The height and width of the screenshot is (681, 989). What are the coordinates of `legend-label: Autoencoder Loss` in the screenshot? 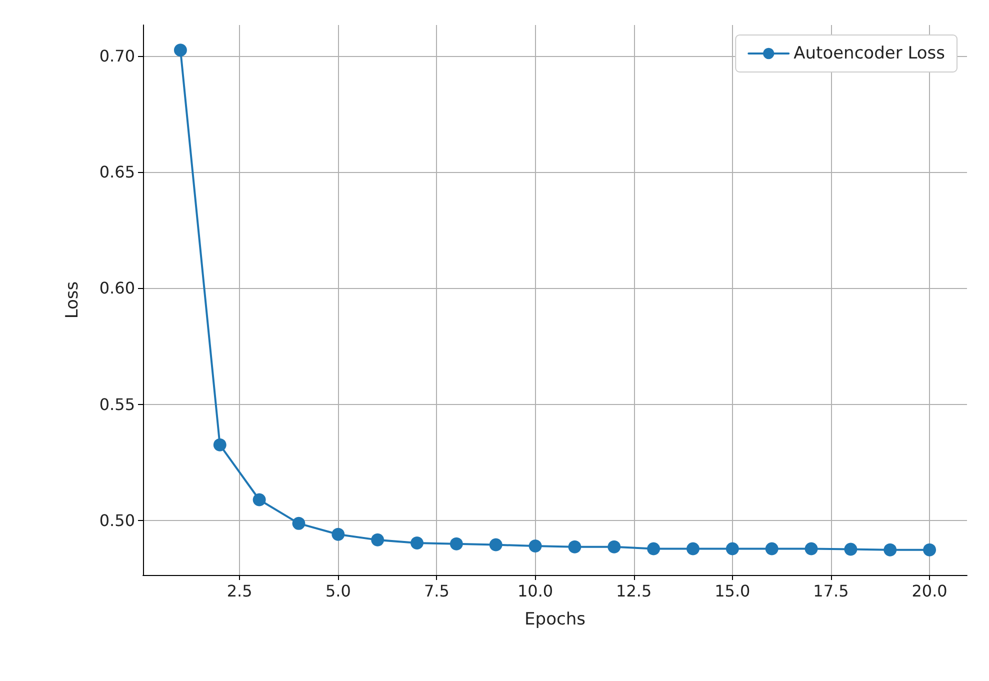 It's located at (870, 54).